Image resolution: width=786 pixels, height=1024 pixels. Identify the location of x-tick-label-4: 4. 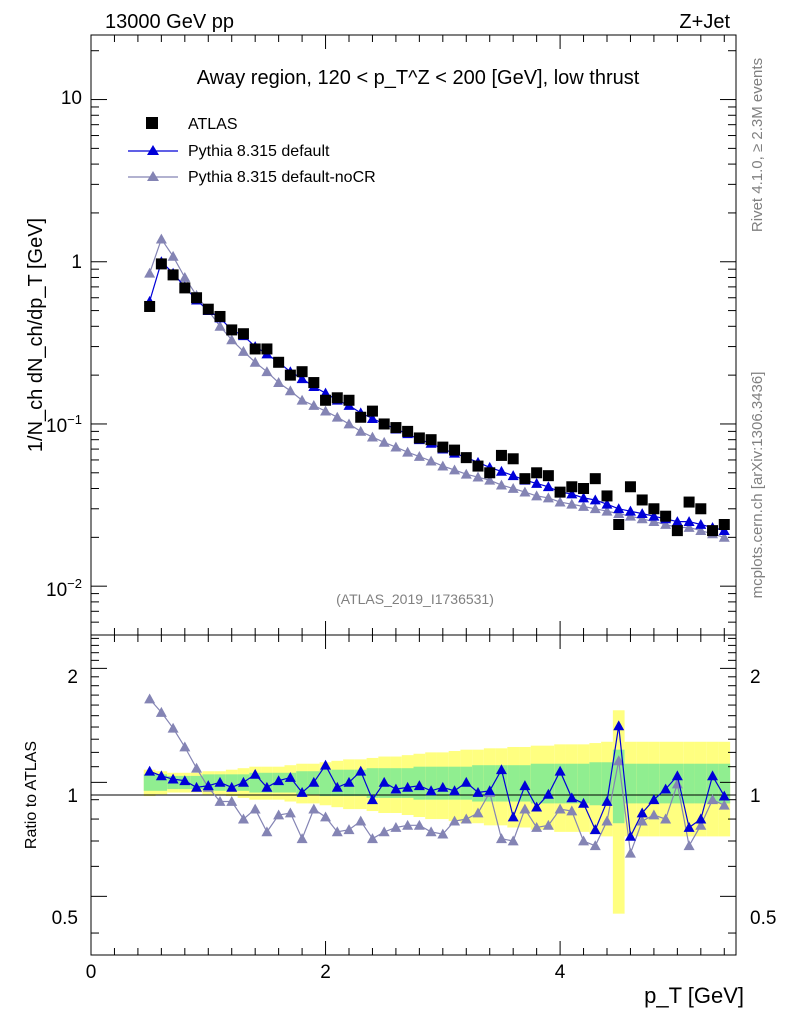
(560, 972).